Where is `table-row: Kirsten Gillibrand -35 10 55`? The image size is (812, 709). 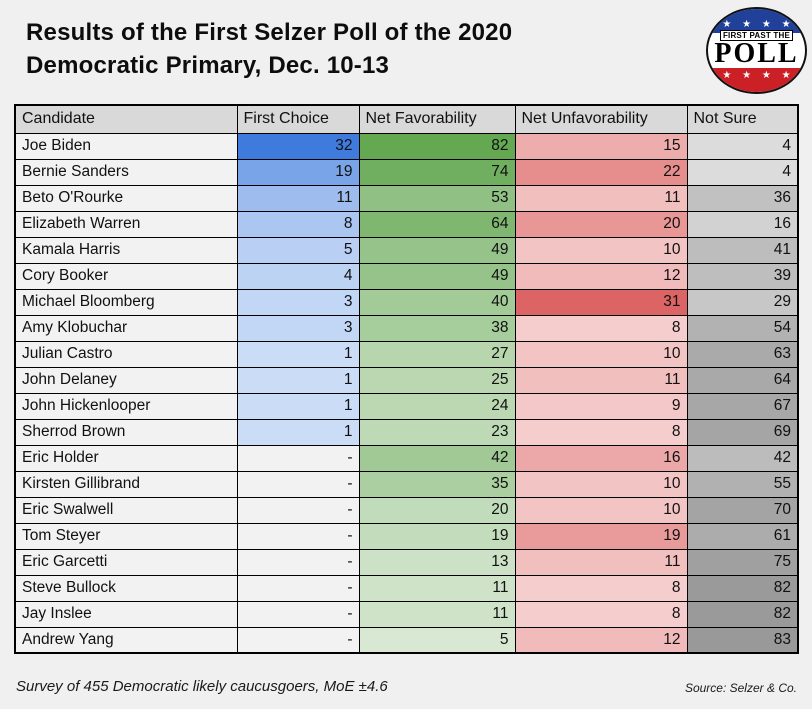
table-row: Kirsten Gillibrand -35 10 55 is located at coordinates (406, 484).